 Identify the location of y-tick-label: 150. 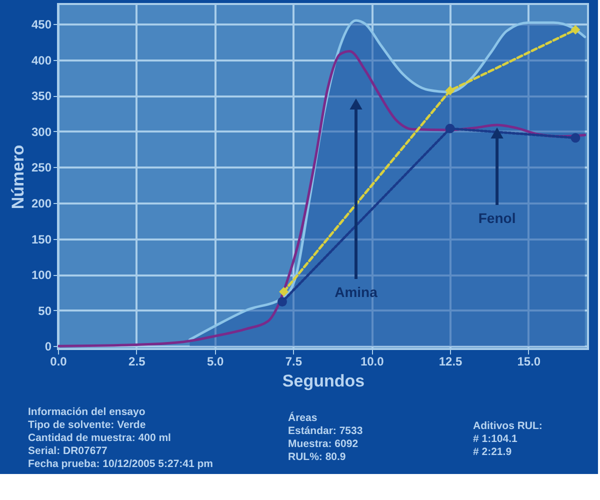
(41, 239).